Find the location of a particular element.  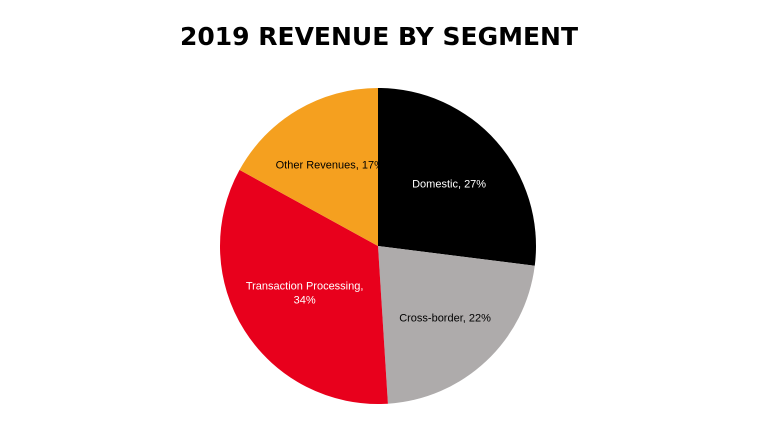

pie-slice-transaction-processing is located at coordinates (303, 286).